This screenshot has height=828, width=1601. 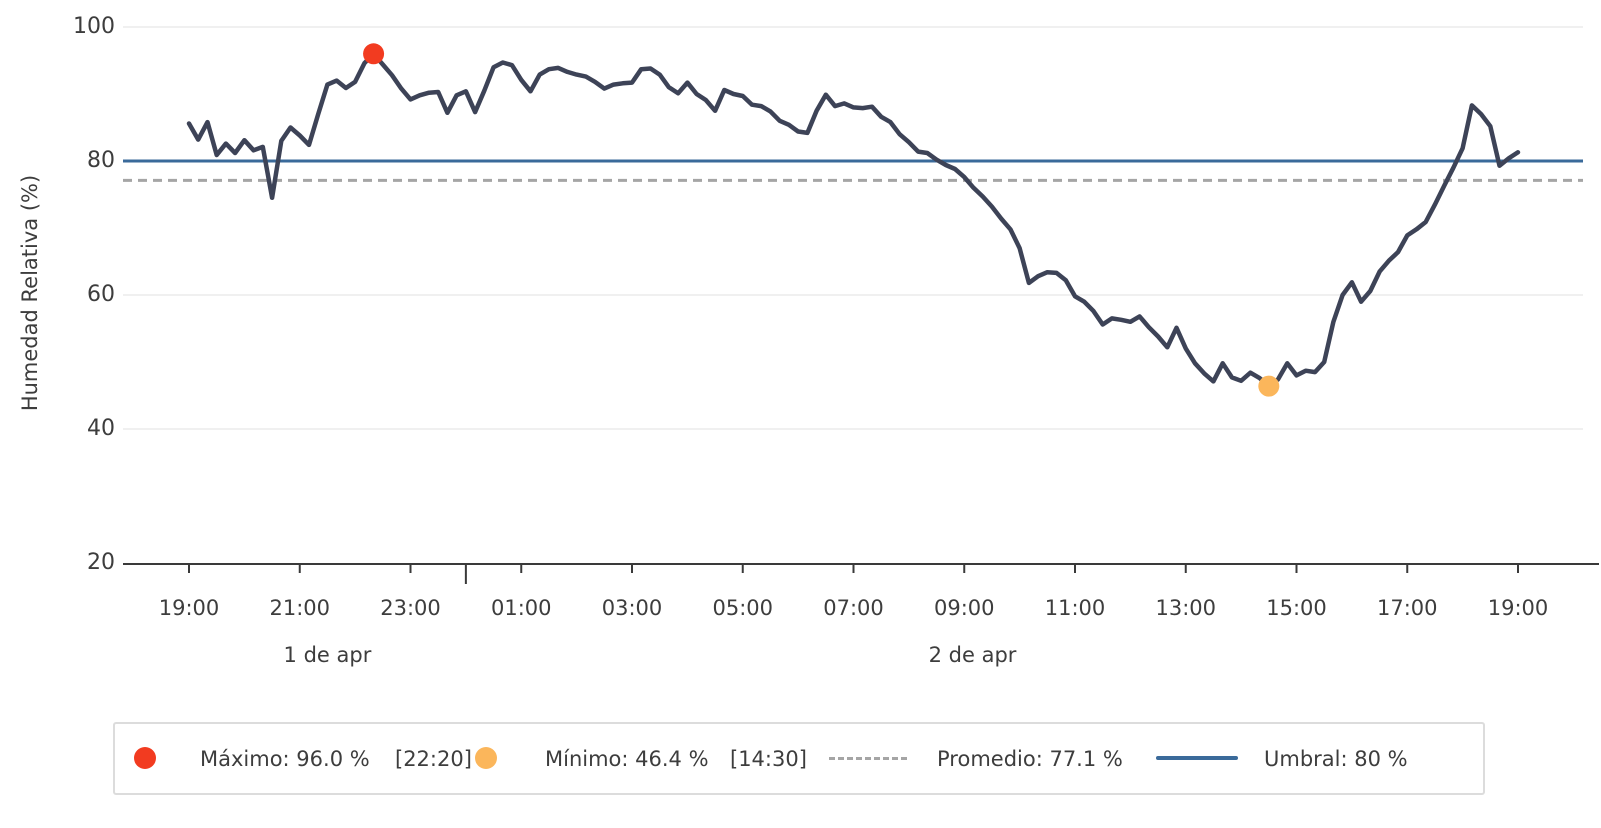 What do you see at coordinates (1186, 608) in the screenshot?
I see `x-tick-label: 13:00` at bounding box center [1186, 608].